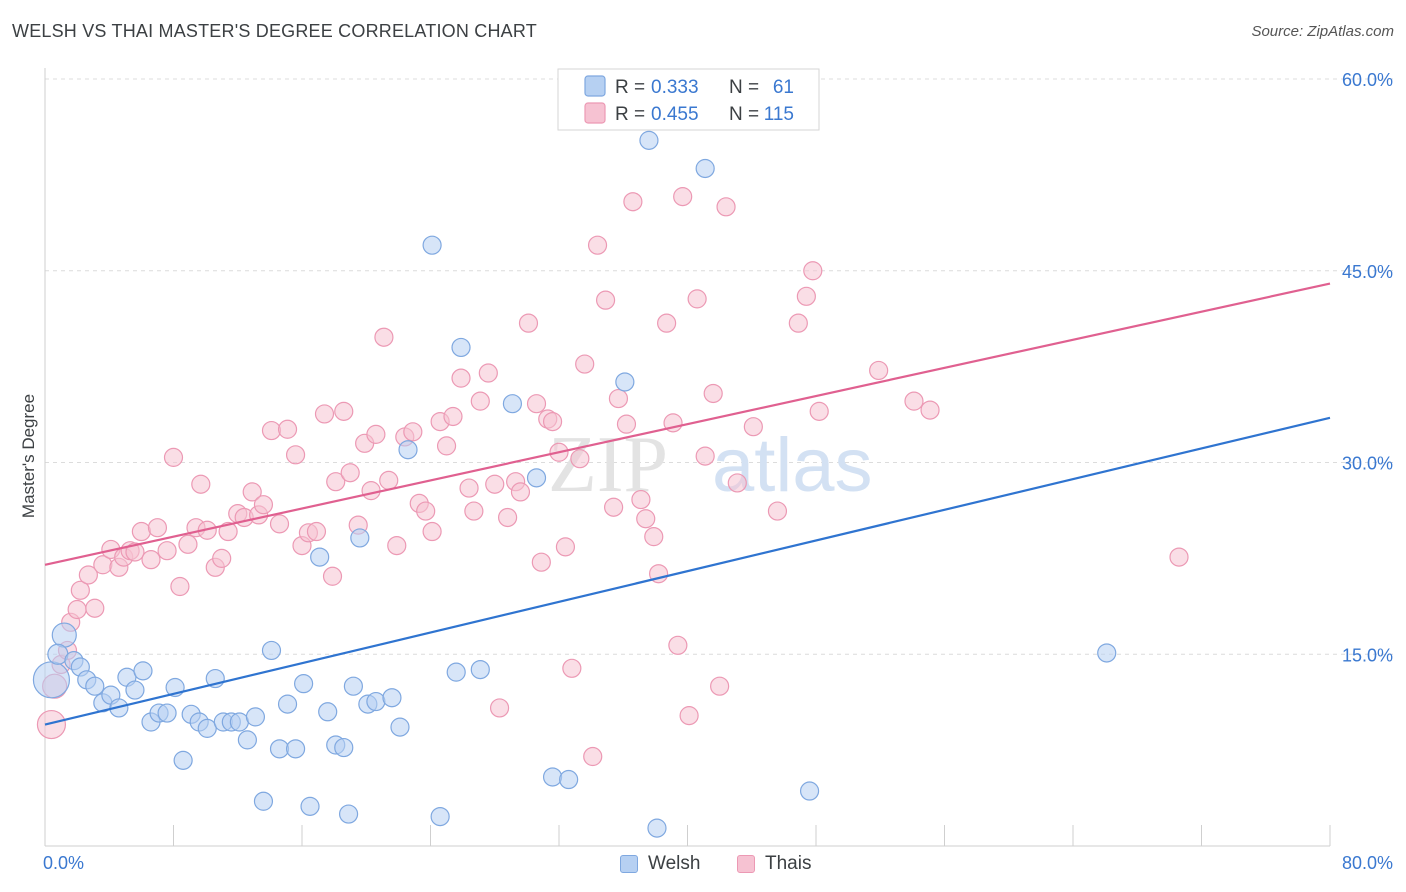 The image size is (1406, 892). Describe the element at coordinates (1367, 80) in the screenshot. I see `y-tick-label: 60.0%` at that location.